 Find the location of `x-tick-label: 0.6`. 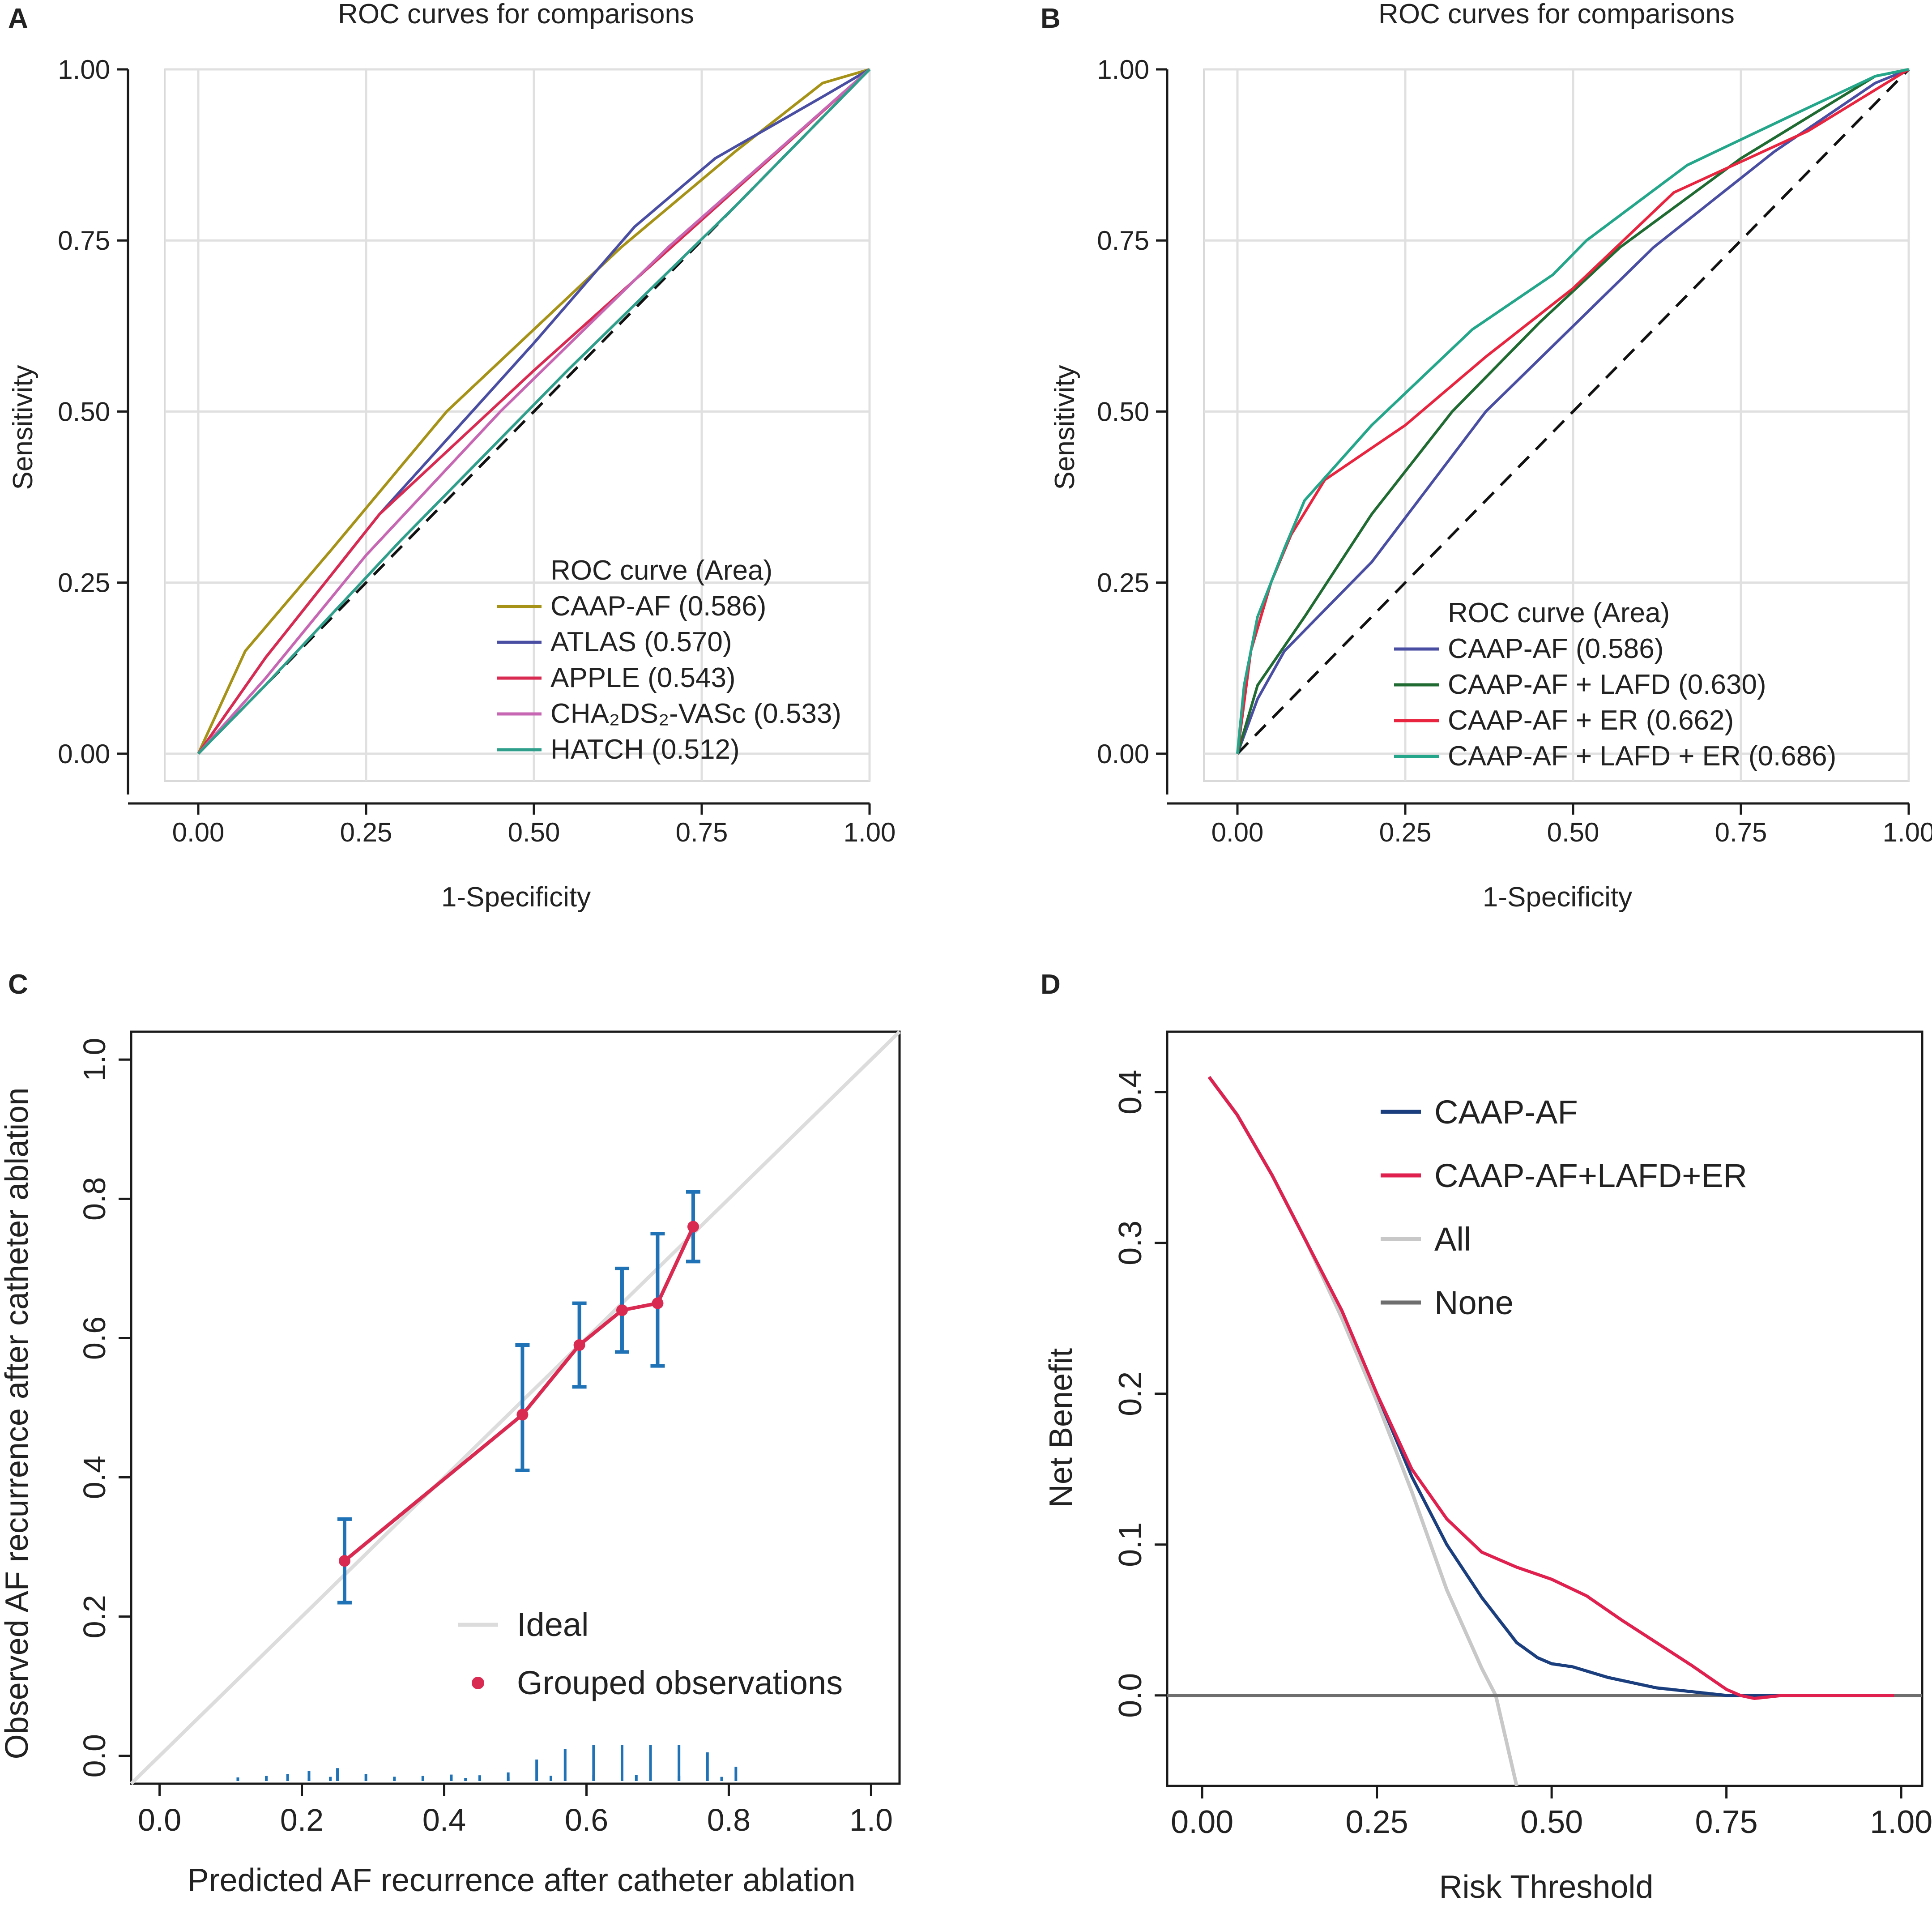

x-tick-label: 0.6 is located at coordinates (586, 1819).